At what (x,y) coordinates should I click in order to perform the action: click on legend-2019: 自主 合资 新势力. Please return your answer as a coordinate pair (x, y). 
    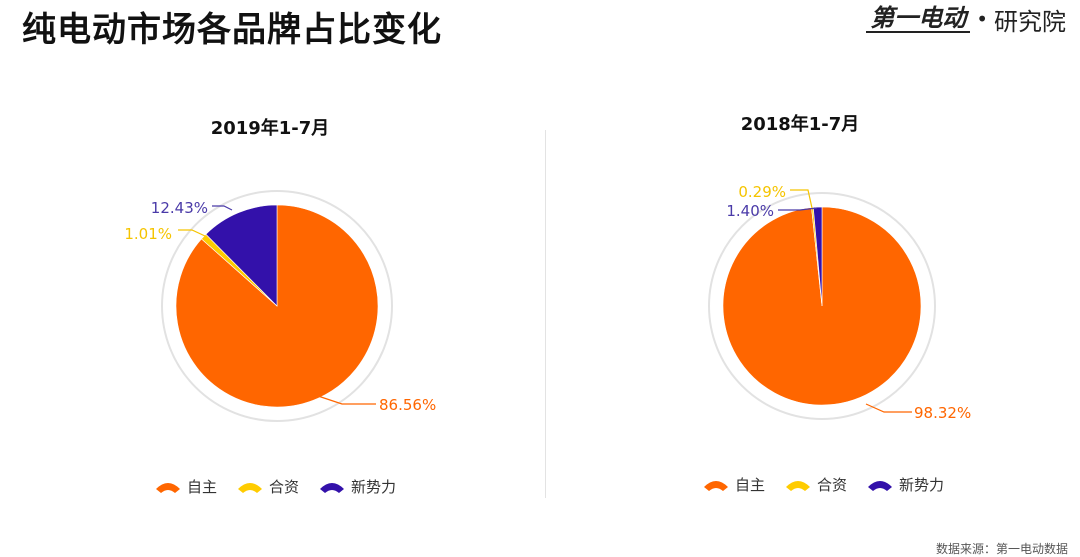
    Looking at the image, I should click on (275, 486).